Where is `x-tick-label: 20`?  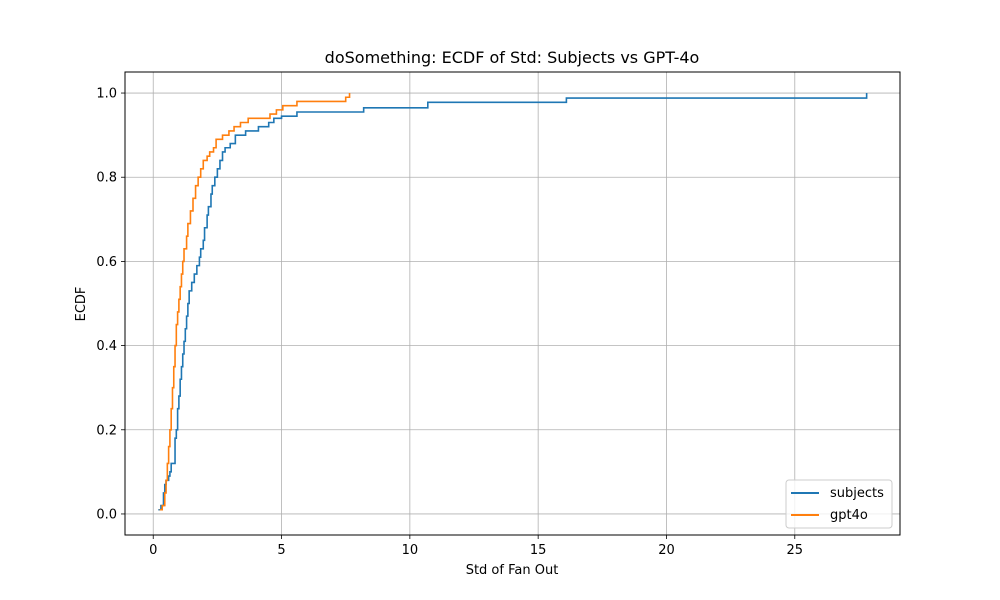
x-tick-label: 20 is located at coordinates (666, 550).